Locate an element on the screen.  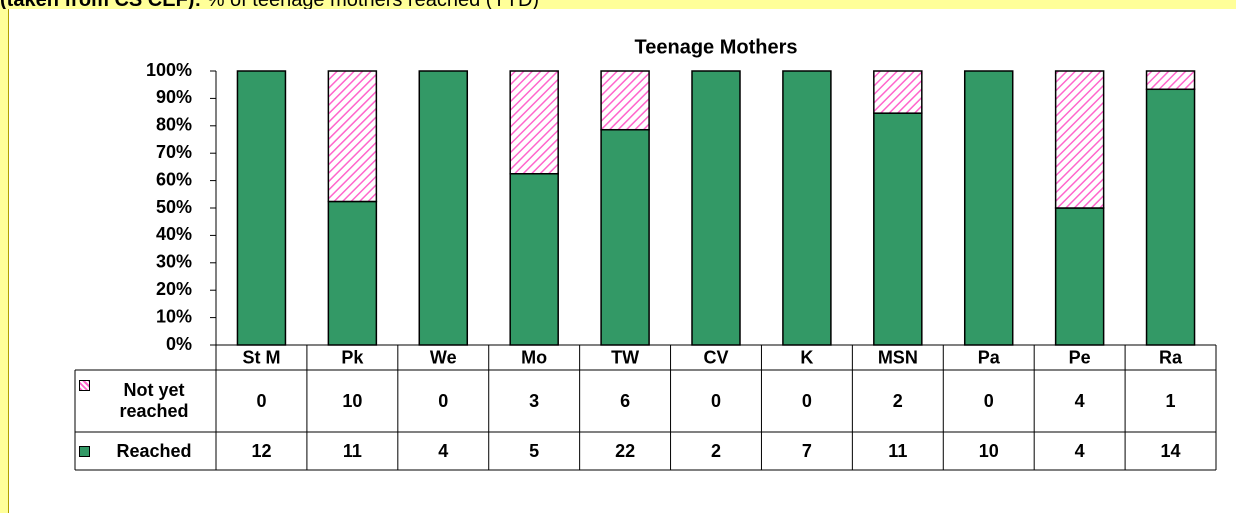
y-tick-label: 0% is located at coordinates (179, 344).